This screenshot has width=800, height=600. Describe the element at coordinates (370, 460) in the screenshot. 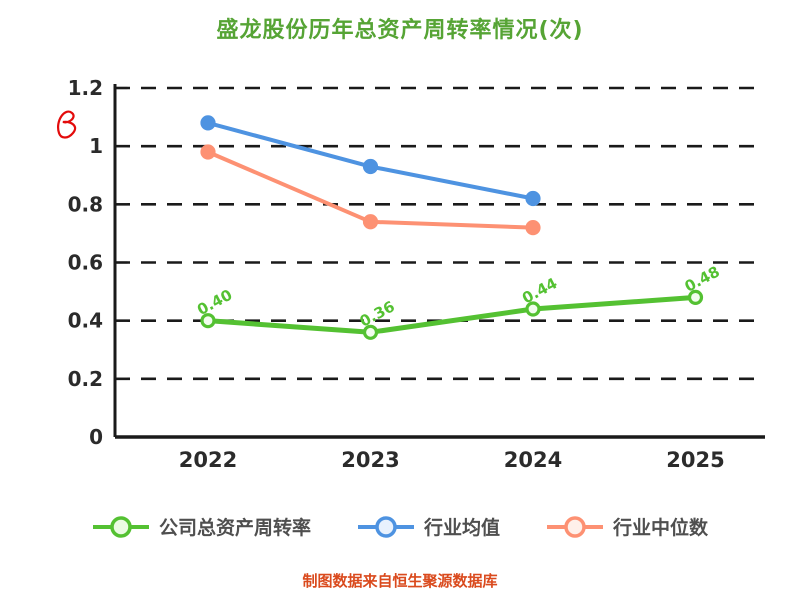

I see `x-tick-label: 2023` at that location.